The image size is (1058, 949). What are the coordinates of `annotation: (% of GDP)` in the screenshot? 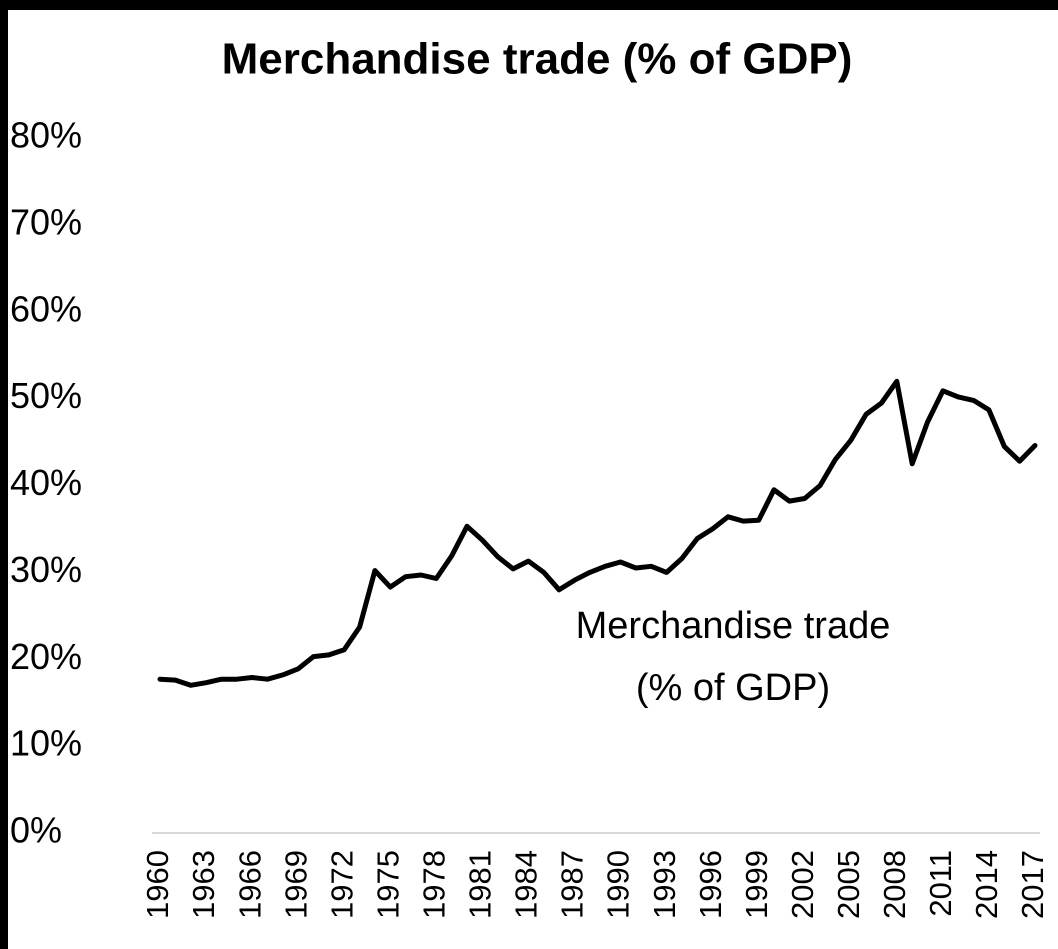 It's located at (733, 688).